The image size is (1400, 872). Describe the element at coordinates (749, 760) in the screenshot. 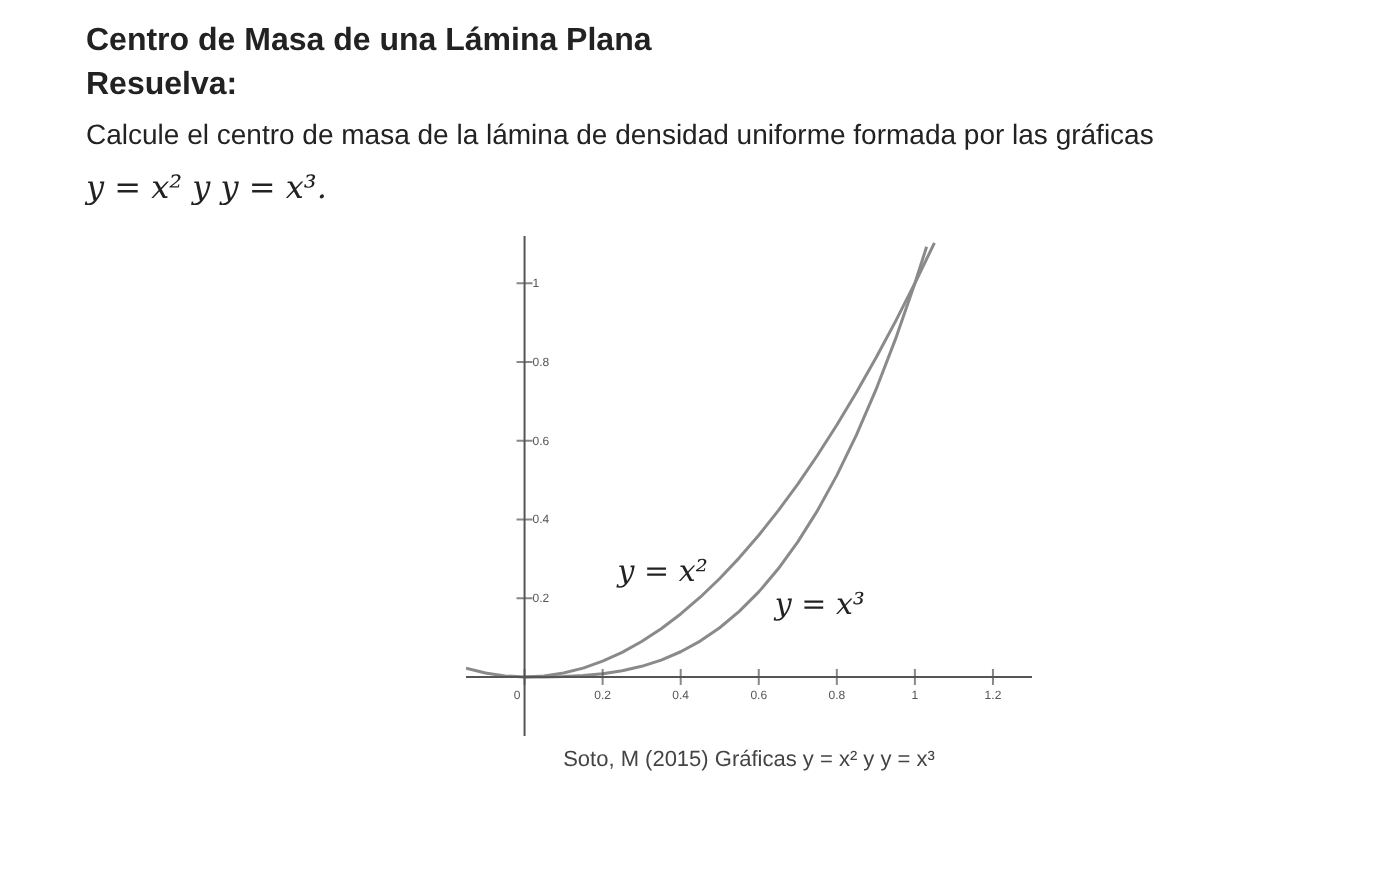

I see `text: Soto, M (2015) Gráficas y = x² y y = x³` at that location.